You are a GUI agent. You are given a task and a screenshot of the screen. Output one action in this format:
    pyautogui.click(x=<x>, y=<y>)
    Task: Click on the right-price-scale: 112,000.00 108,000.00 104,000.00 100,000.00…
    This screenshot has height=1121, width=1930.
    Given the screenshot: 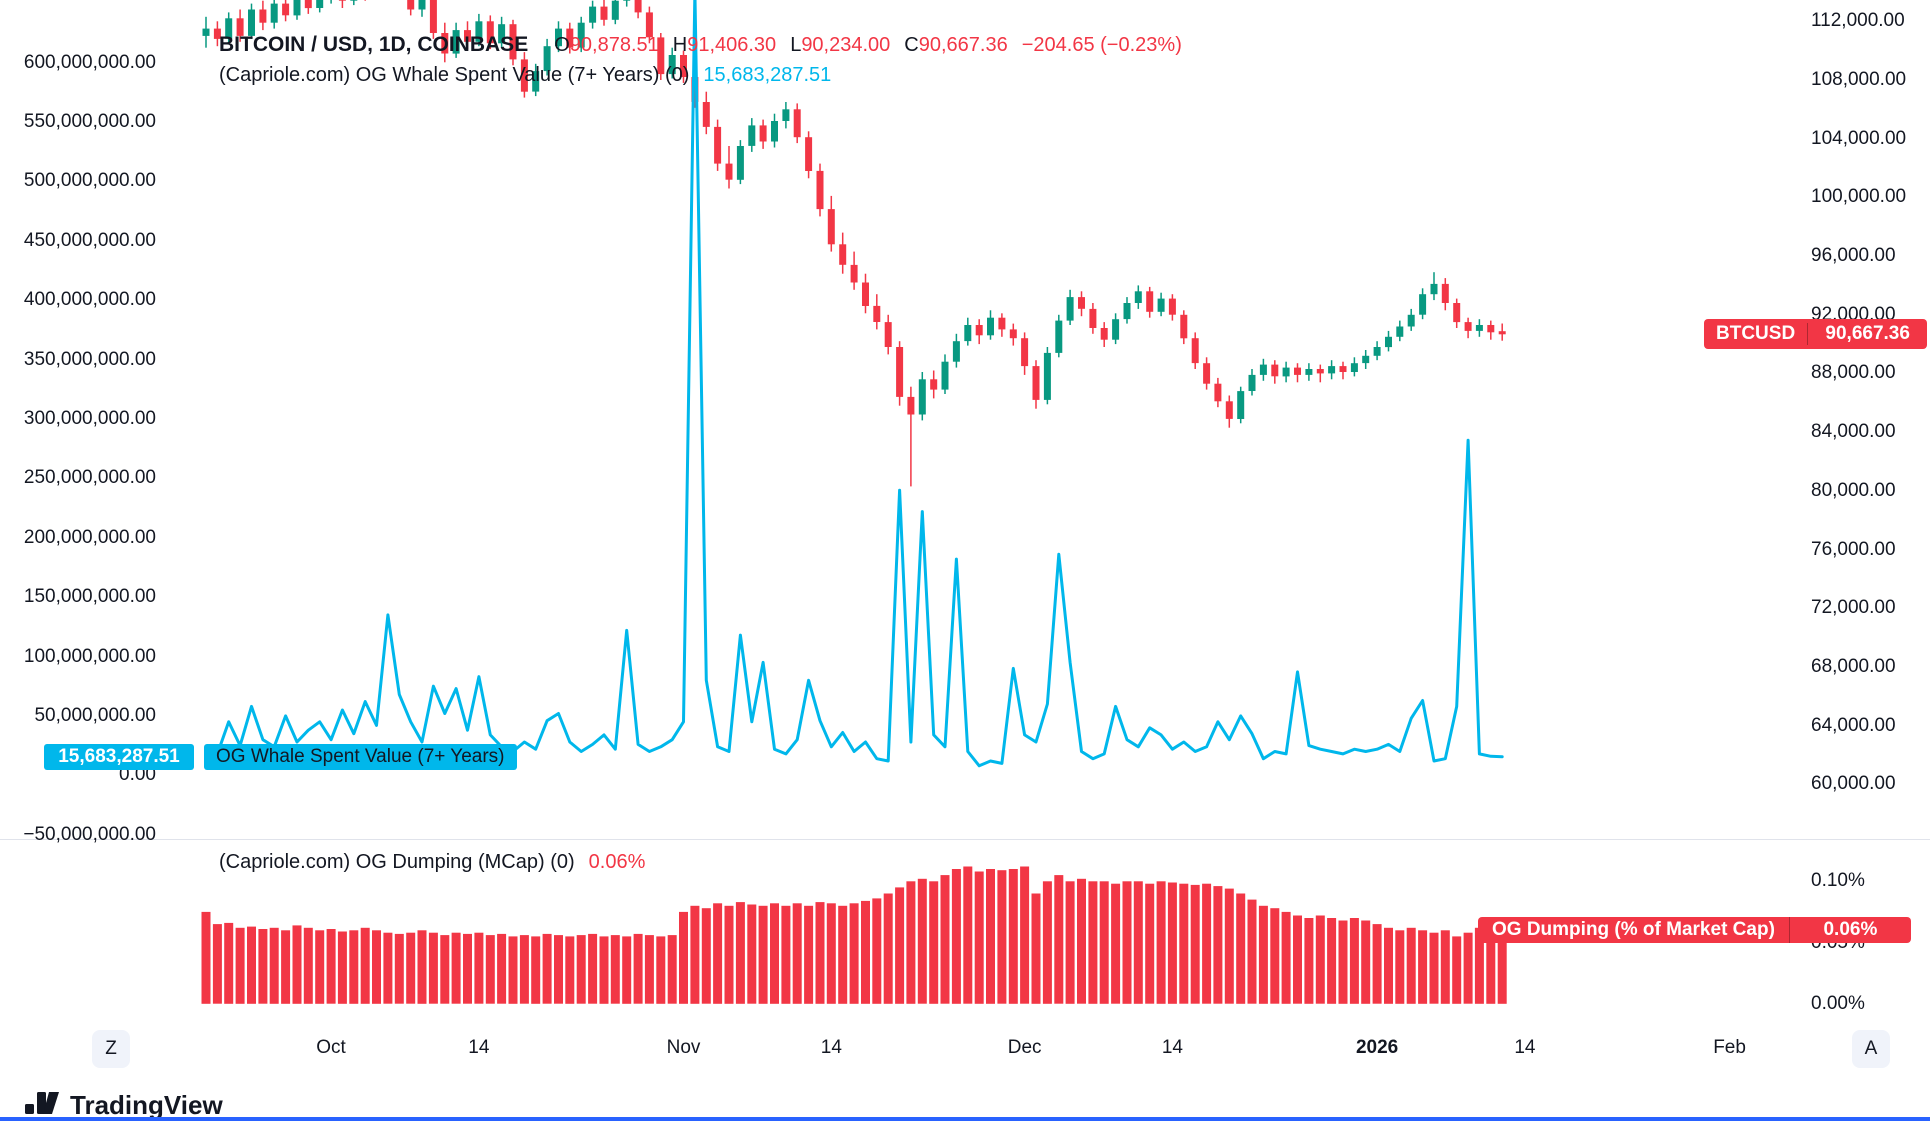 What is the action you would take?
    pyautogui.click(x=1865, y=512)
    